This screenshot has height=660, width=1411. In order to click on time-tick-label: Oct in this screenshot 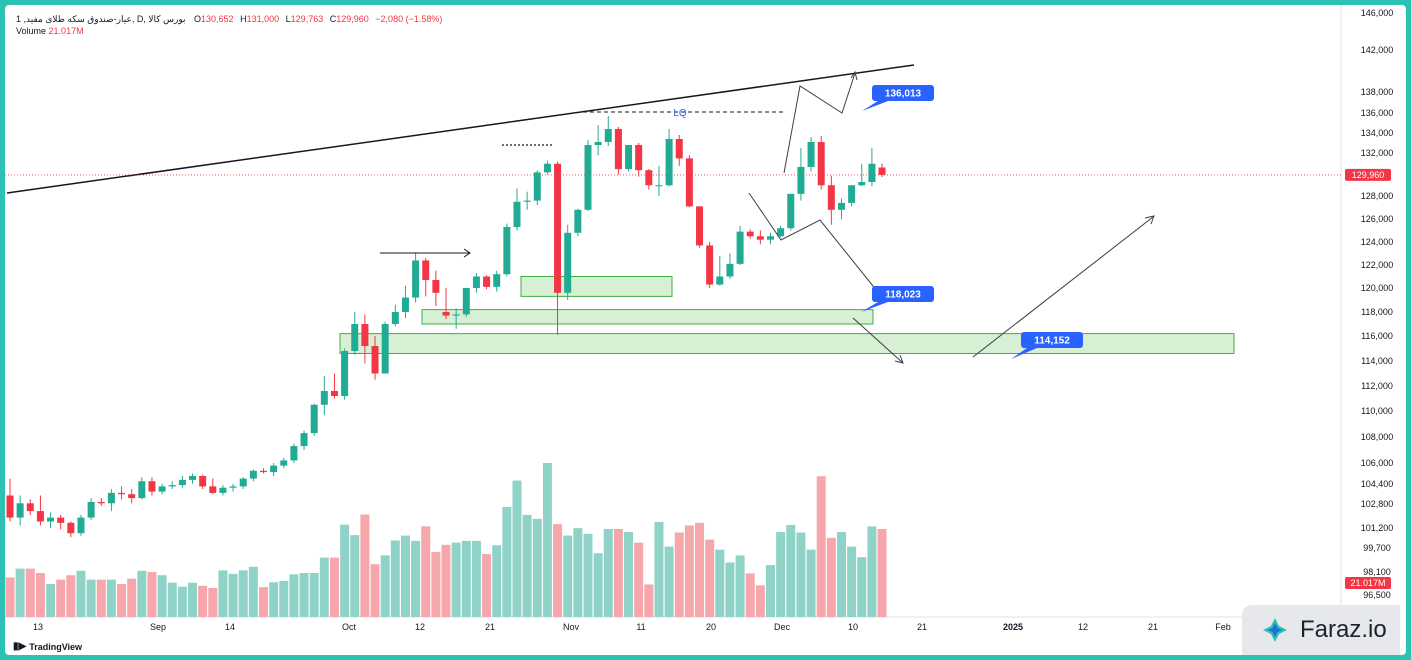, I will do `click(349, 627)`.